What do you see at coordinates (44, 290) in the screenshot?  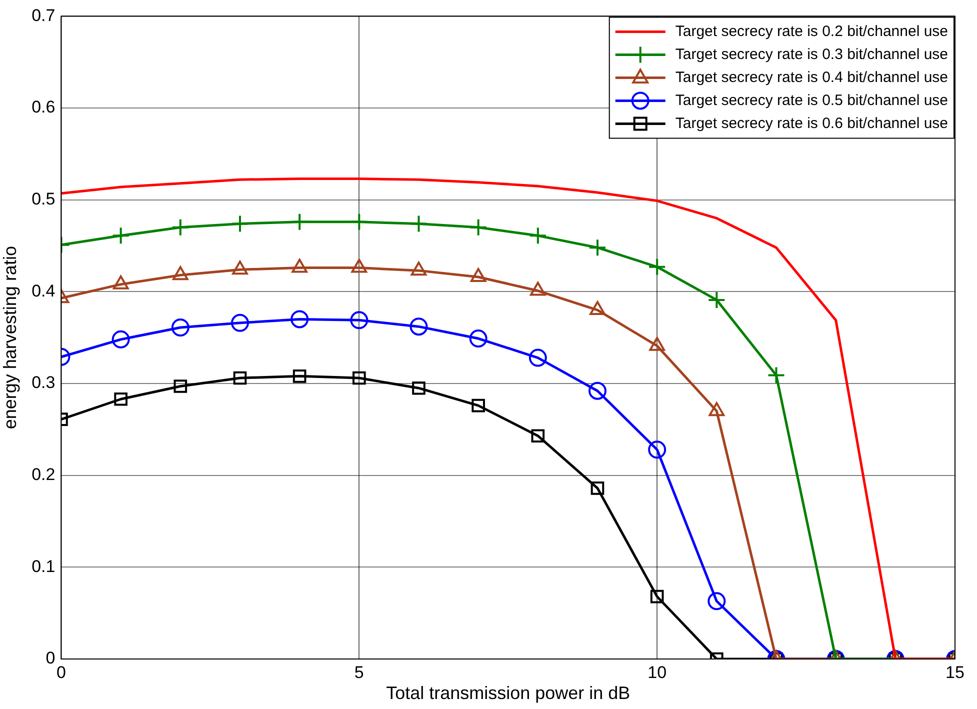 I see `y-tick-label: 0.4` at bounding box center [44, 290].